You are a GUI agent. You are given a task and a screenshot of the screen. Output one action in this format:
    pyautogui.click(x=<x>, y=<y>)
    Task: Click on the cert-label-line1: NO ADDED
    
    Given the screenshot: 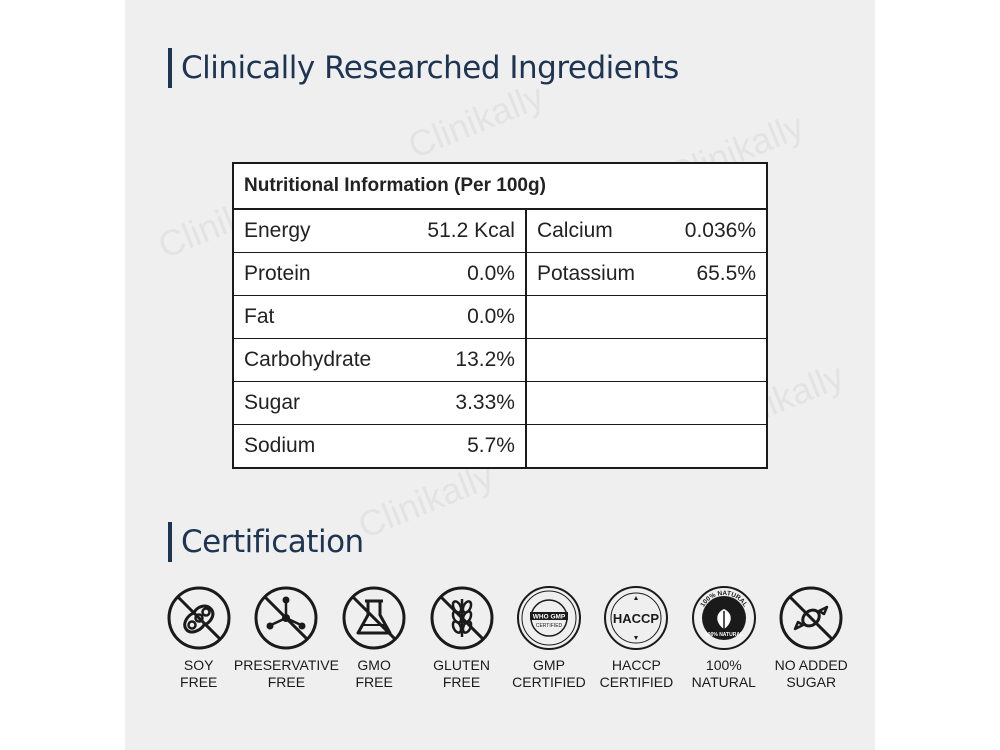 What is the action you would take?
    pyautogui.click(x=811, y=665)
    